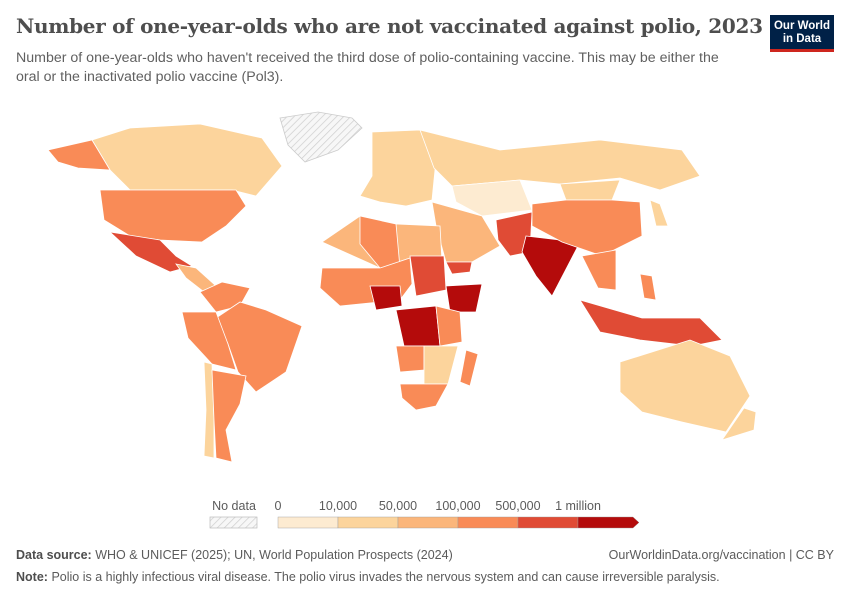 This screenshot has width=850, height=600. Describe the element at coordinates (234, 506) in the screenshot. I see `legend-no-data-label: No data` at that location.